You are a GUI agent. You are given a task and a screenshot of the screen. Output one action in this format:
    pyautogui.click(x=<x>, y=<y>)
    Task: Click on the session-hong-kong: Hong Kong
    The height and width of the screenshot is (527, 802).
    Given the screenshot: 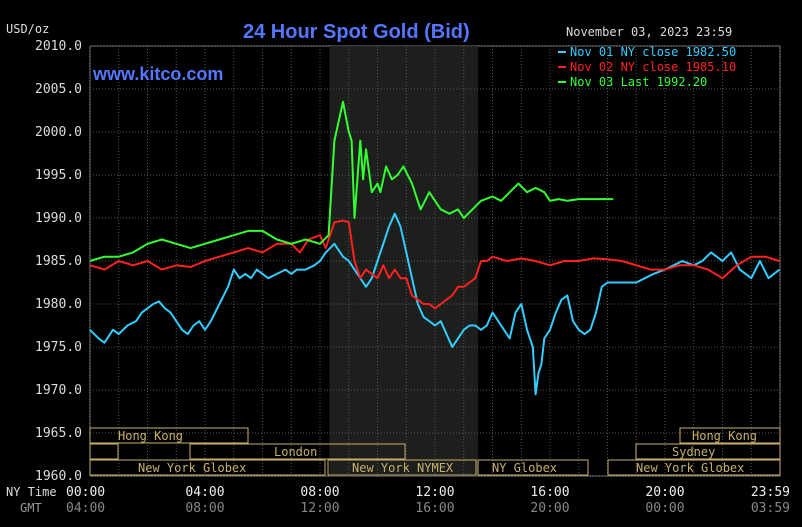 What is the action you would take?
    pyautogui.click(x=150, y=436)
    